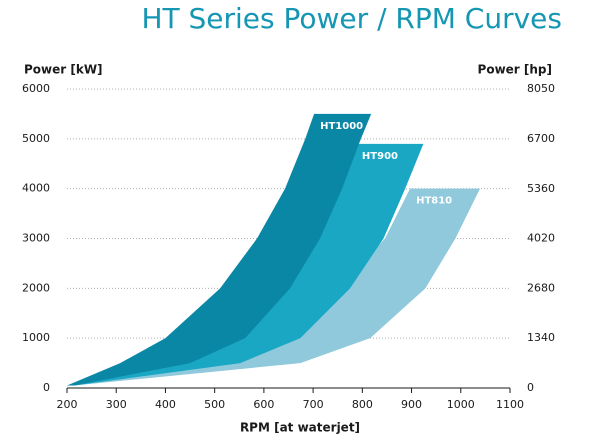 The height and width of the screenshot is (448, 597). I want to click on y2-axis-label: Power [hp], so click(515, 70).